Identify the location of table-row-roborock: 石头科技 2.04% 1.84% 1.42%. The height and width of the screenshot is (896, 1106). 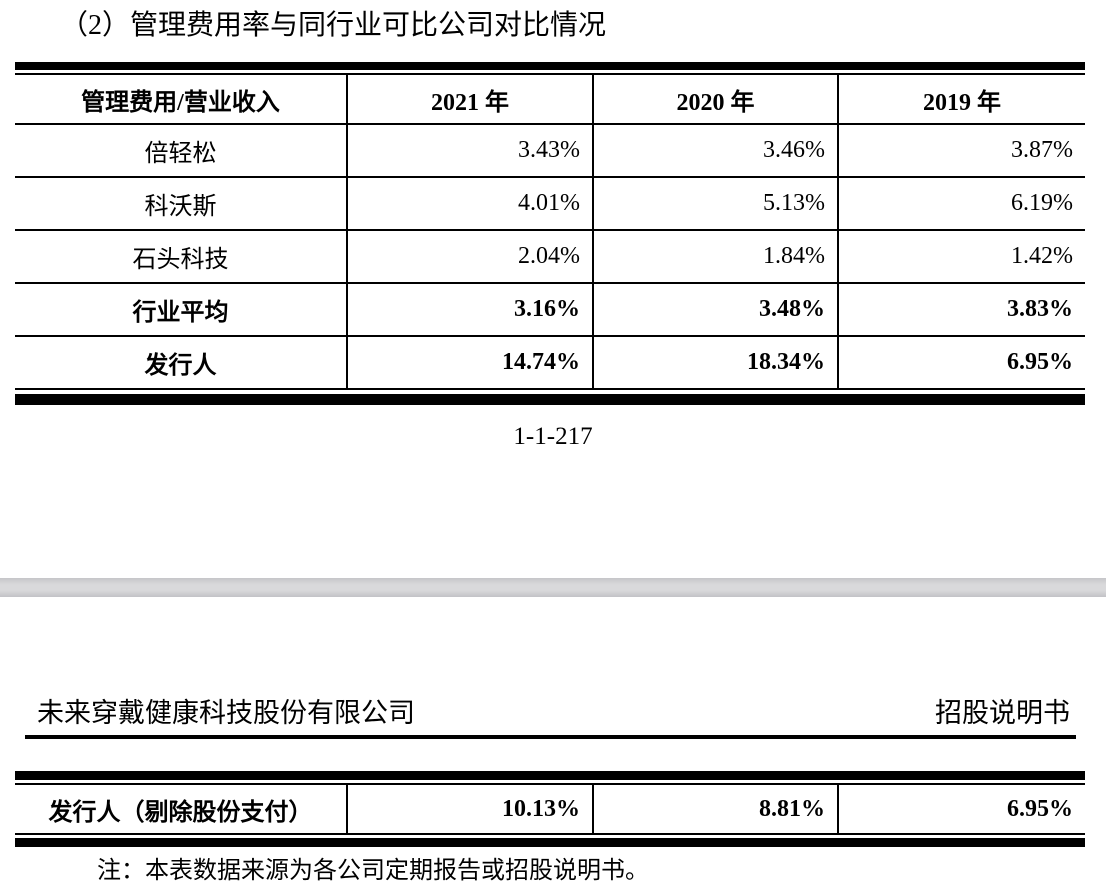
(550, 256).